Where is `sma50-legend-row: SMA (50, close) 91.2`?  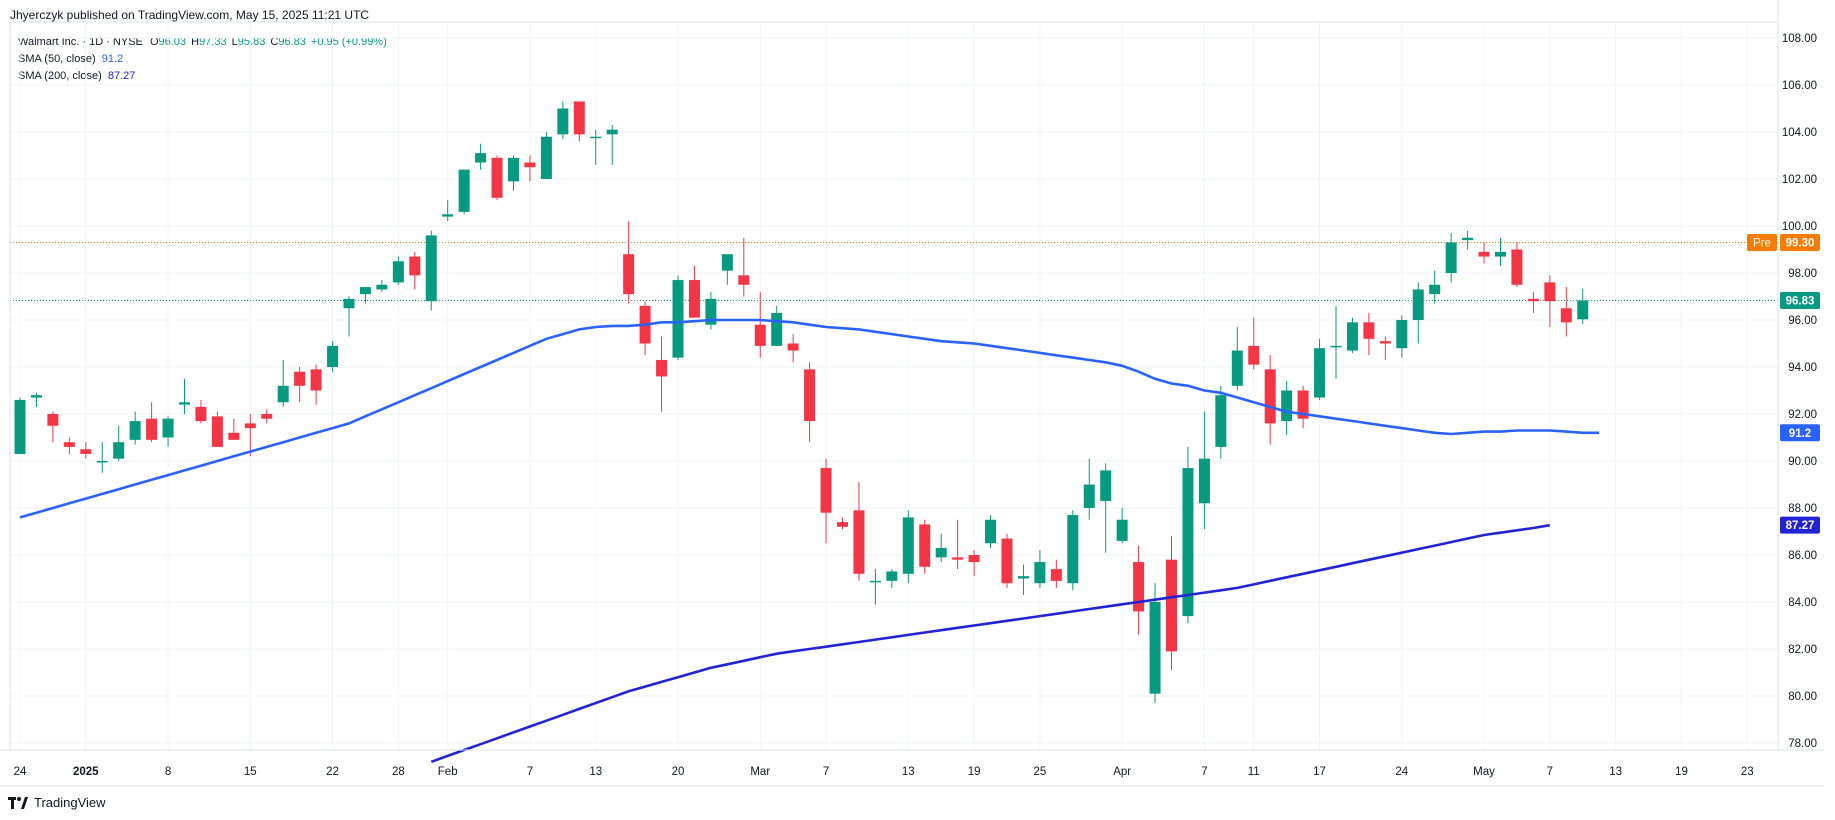
sma50-legend-row: SMA (50, close) 91.2 is located at coordinates (202, 59).